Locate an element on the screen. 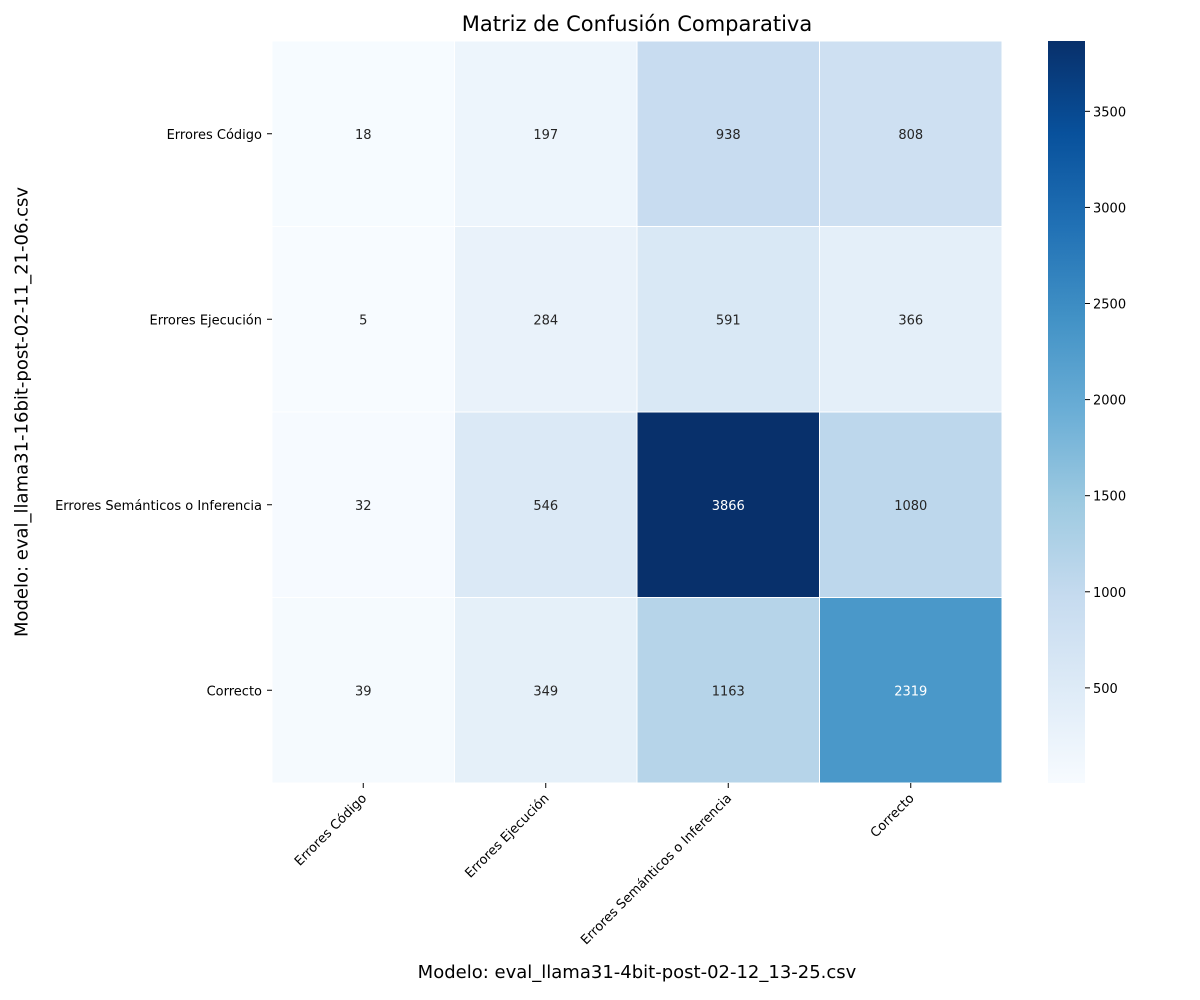  colorbar-ticks: 500 1000 1500 2000 2500 3000 3500 is located at coordinates (1105, 401).